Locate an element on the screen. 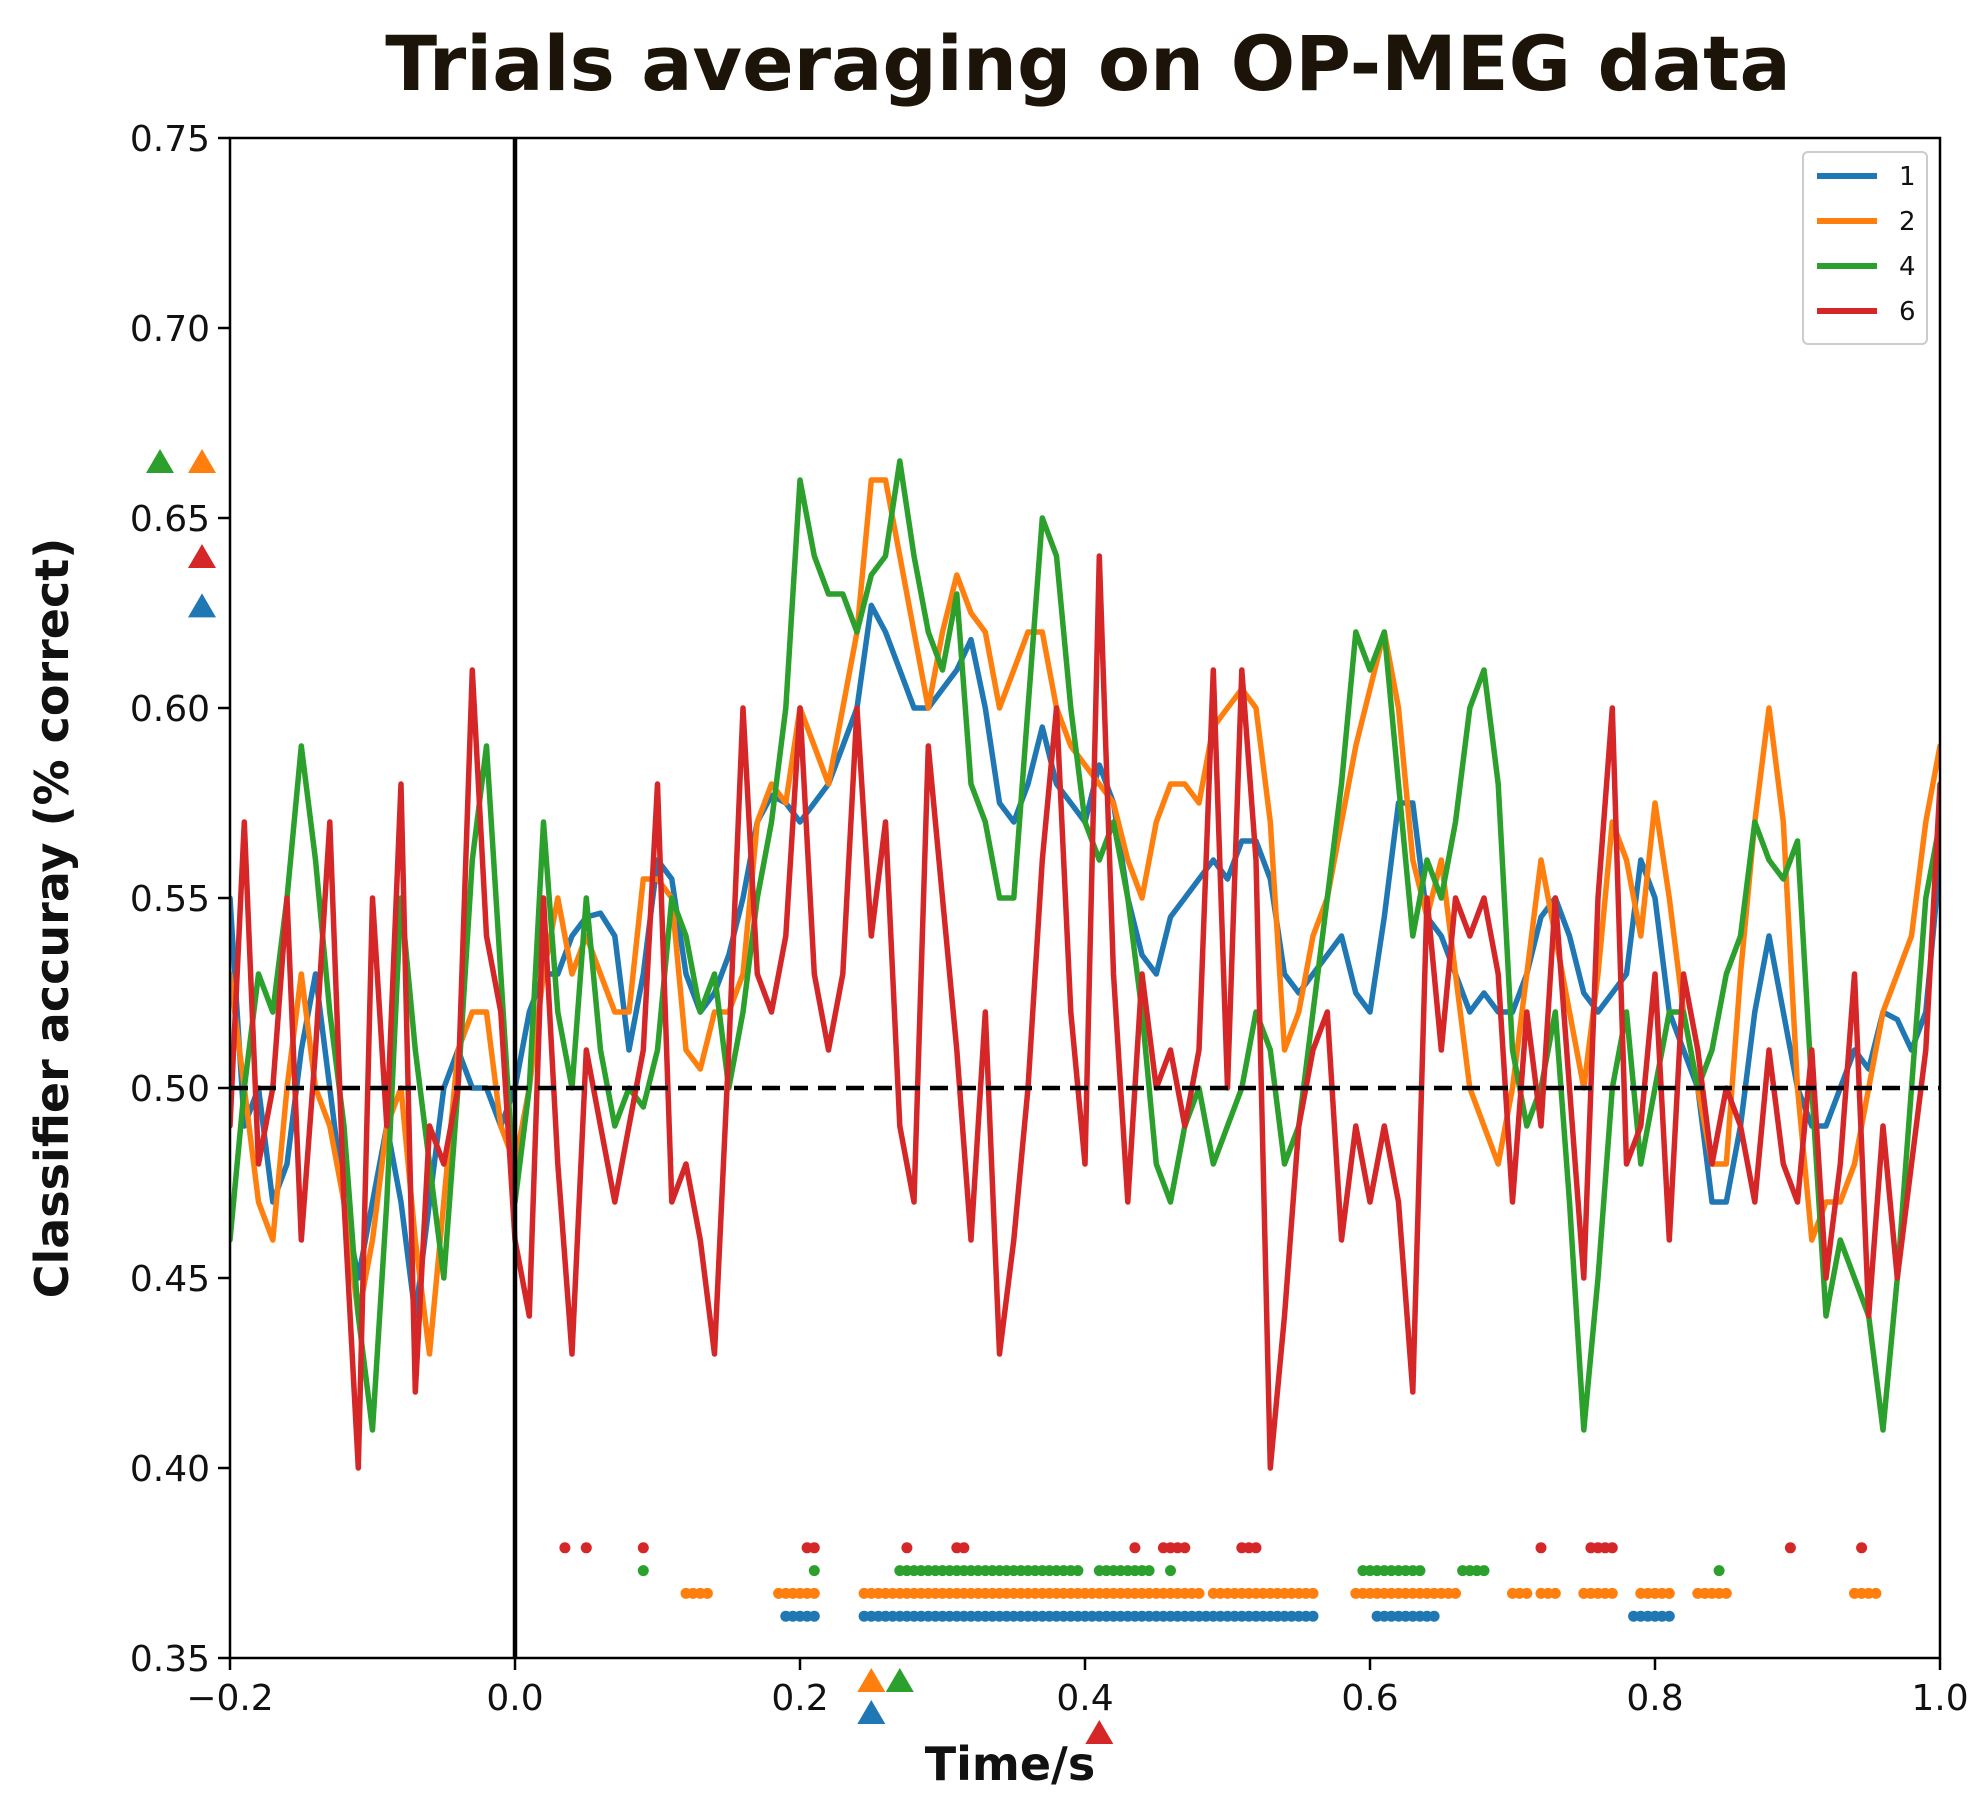  y-tick-label: 0.70 is located at coordinates (170, 329).